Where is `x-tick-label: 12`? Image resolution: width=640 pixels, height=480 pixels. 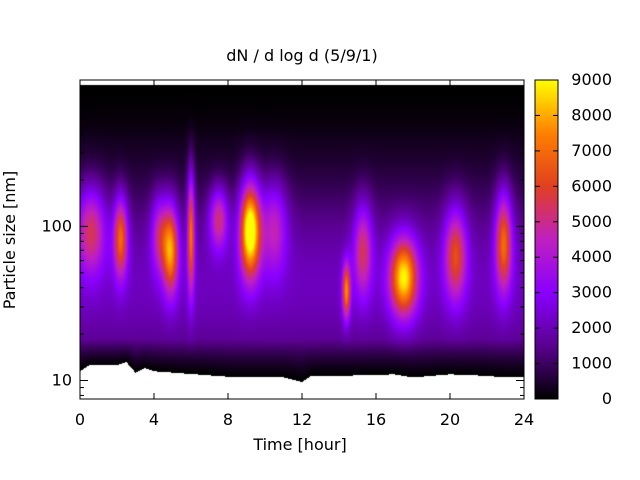
x-tick-label: 12 is located at coordinates (302, 419).